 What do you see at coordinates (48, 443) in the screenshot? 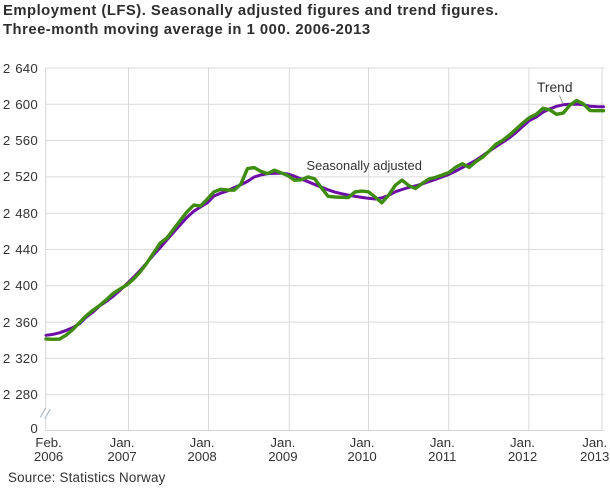
I see `x-tick-month: Feb.` at bounding box center [48, 443].